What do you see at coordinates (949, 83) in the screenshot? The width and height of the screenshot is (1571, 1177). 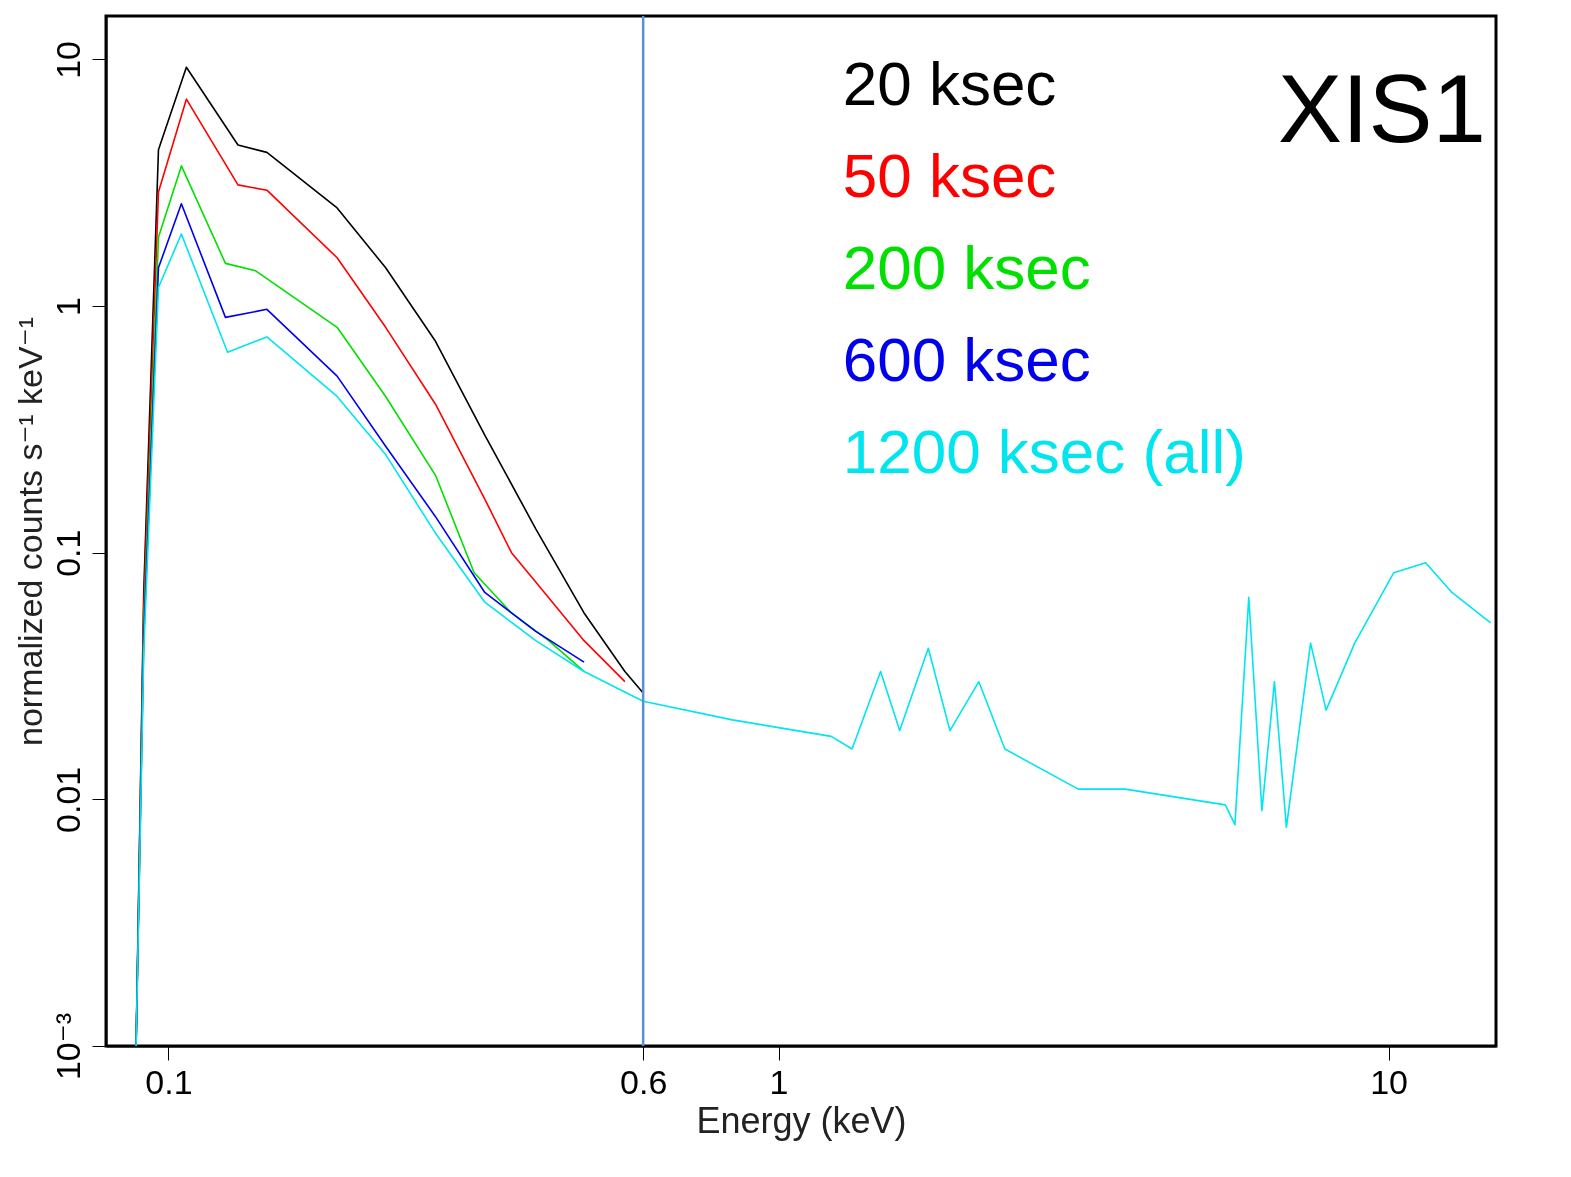 I see `text: 20 ksec` at bounding box center [949, 83].